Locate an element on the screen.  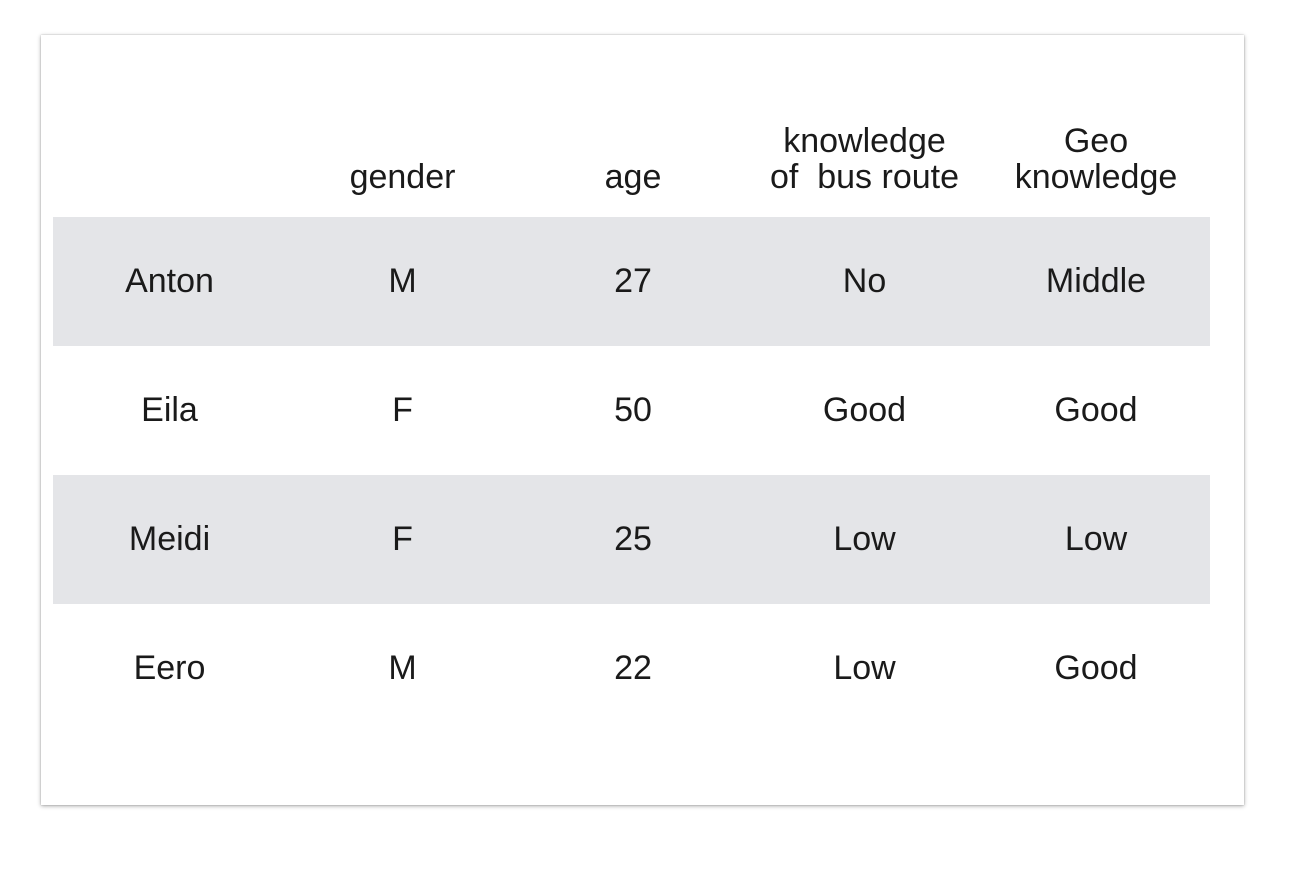
cell-bus-route: No is located at coordinates (864, 281).